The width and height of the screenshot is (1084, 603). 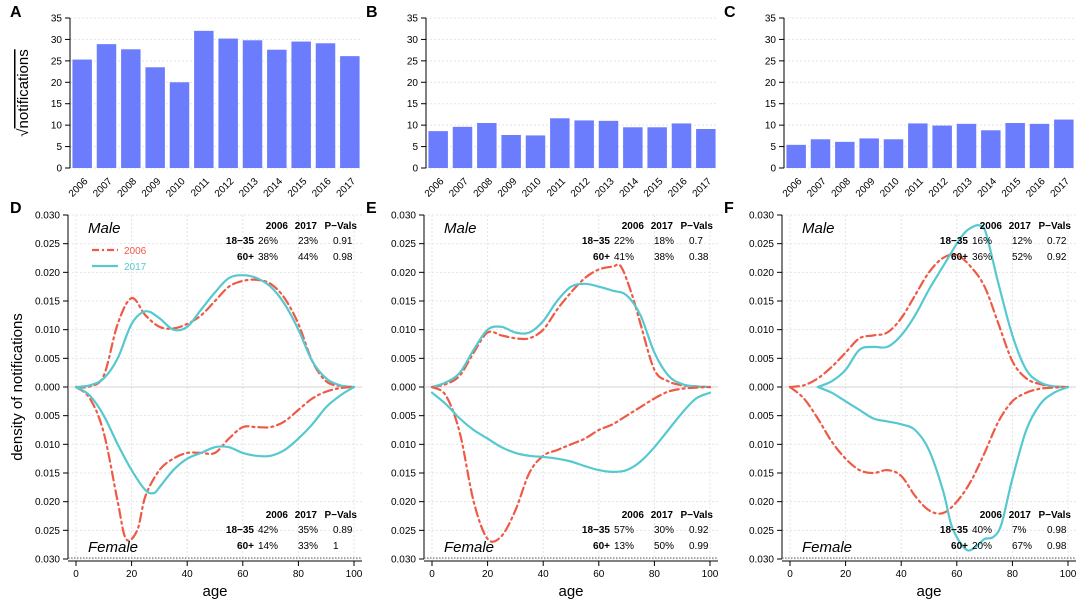 What do you see at coordinates (681, 145) in the screenshot?
I see `bar-2016` at bounding box center [681, 145].